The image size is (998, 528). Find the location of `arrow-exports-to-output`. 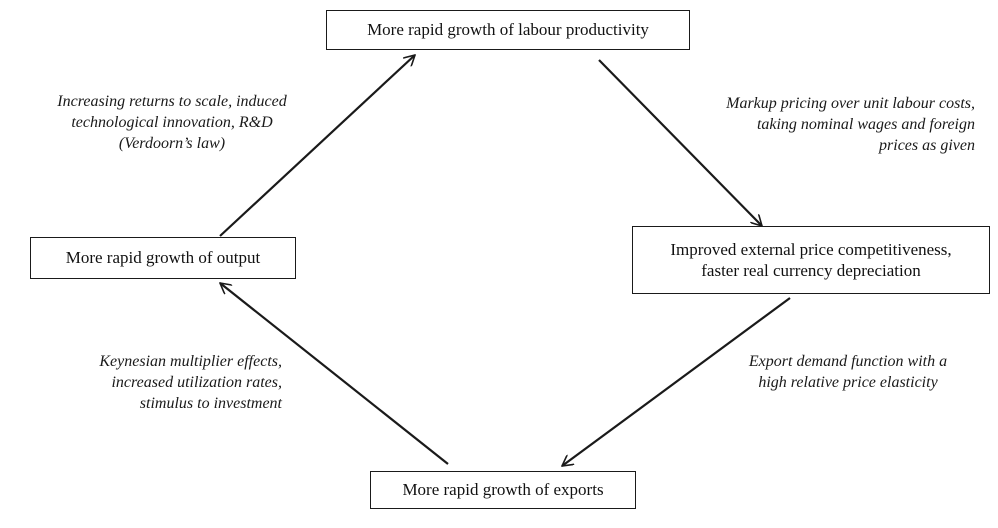

arrow-exports-to-output is located at coordinates (334, 374).